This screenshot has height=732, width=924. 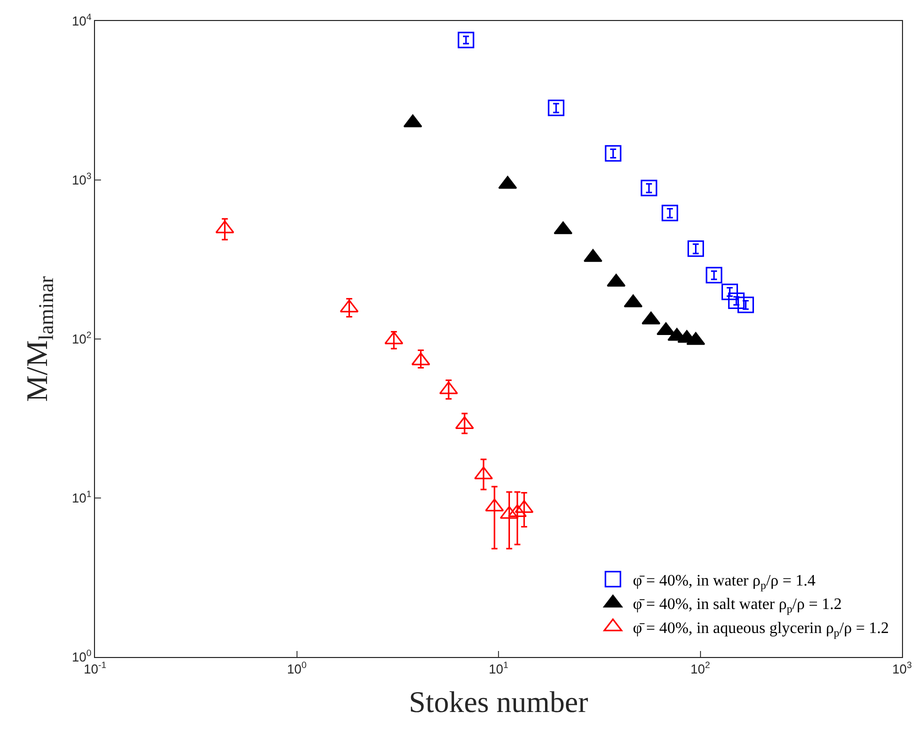 What do you see at coordinates (902, 668) in the screenshot?
I see `x-tick-label: 10$^{3}$` at bounding box center [902, 668].